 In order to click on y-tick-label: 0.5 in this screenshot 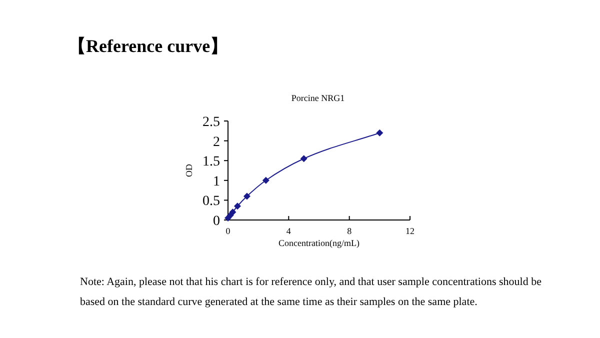, I will do `click(211, 202)`.